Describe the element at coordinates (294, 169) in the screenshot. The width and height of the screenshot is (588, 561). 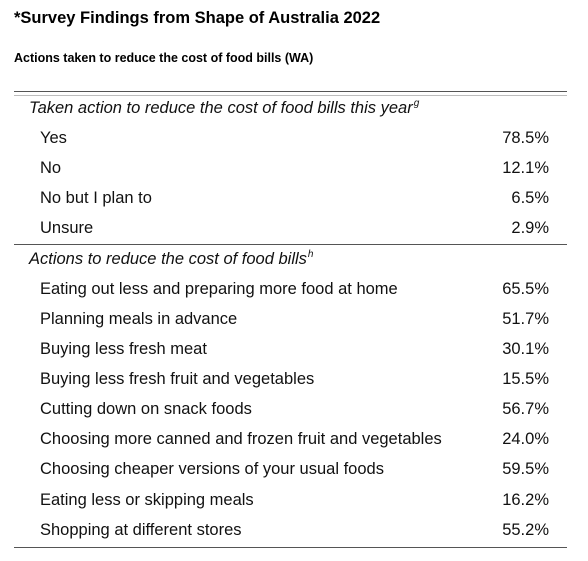
I see `table-row: No 12.1%` at that location.